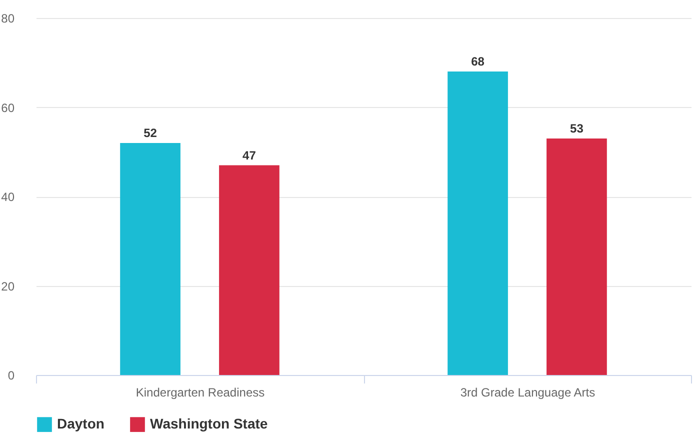 This screenshot has width=694, height=436. What do you see at coordinates (8, 19) in the screenshot?
I see `y-tick-label: 80` at bounding box center [8, 19].